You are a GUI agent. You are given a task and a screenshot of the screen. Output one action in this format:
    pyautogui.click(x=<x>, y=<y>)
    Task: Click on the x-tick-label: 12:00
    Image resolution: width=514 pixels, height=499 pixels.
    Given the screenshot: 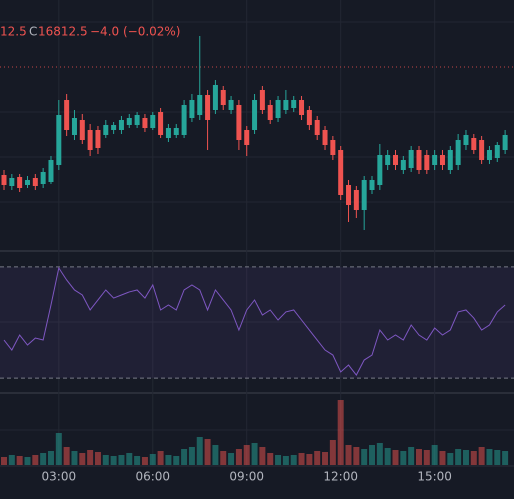 What is the action you would take?
    pyautogui.click(x=340, y=477)
    